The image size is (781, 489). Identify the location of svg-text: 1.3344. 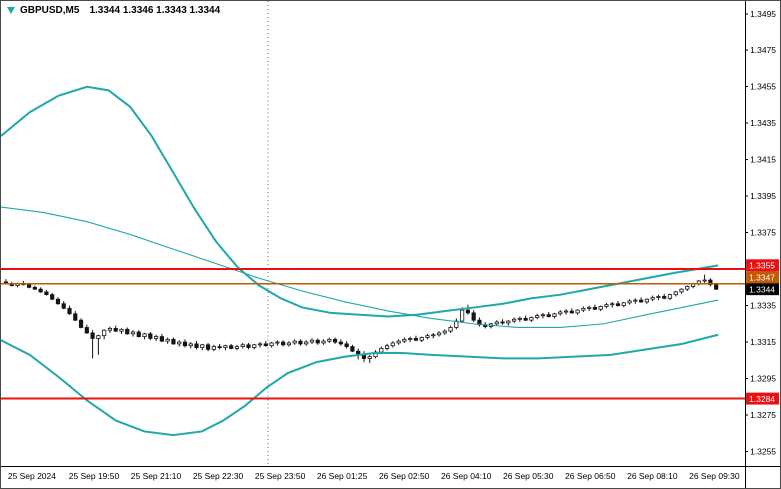
(762, 290).